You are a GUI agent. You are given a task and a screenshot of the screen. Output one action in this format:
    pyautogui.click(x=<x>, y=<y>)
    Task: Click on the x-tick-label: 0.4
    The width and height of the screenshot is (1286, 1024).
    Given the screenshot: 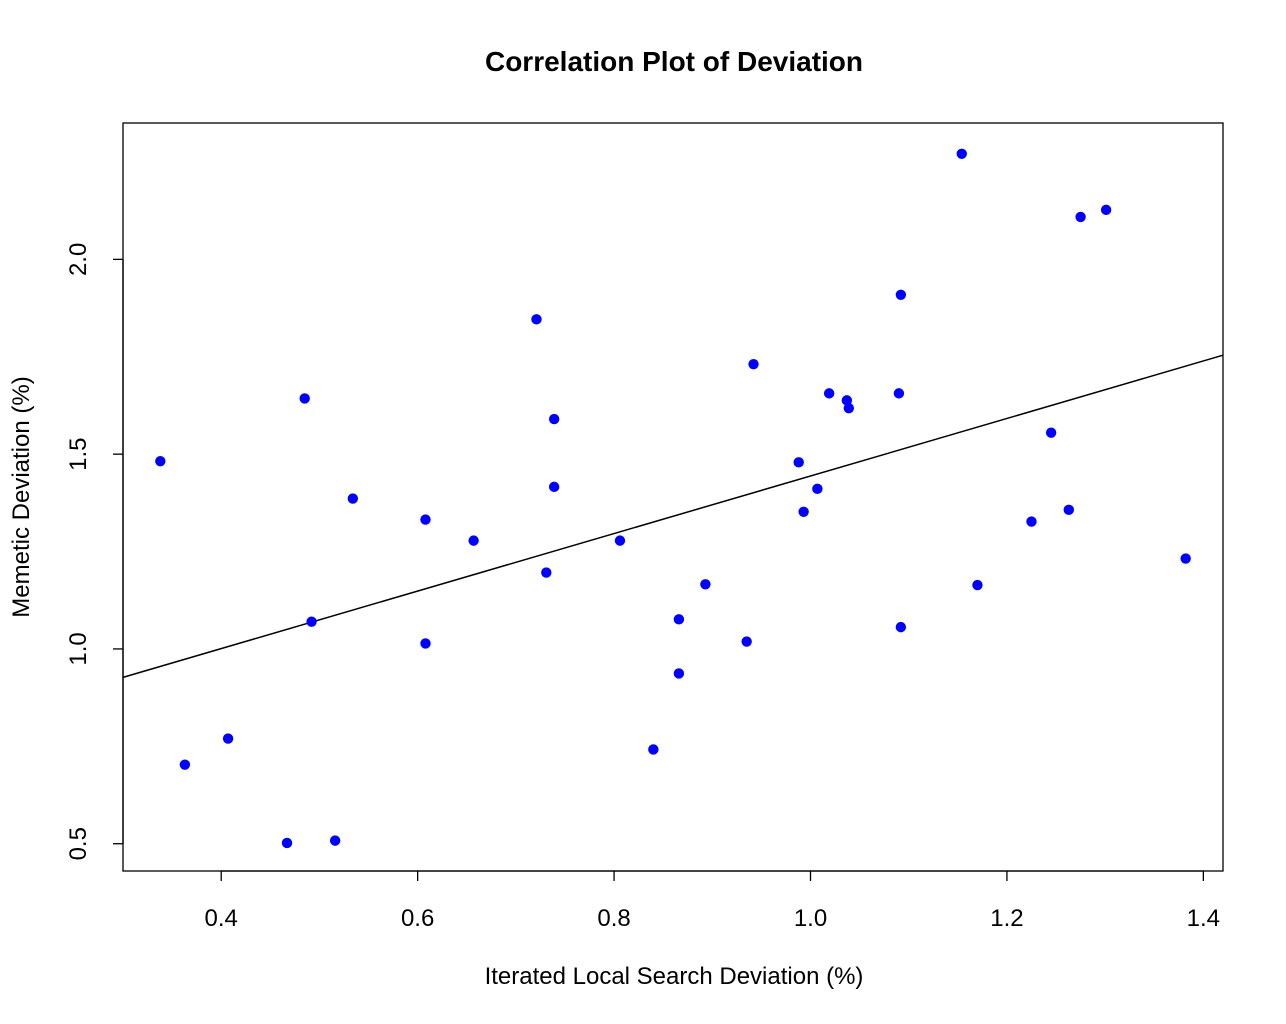 What is the action you would take?
    pyautogui.click(x=221, y=918)
    